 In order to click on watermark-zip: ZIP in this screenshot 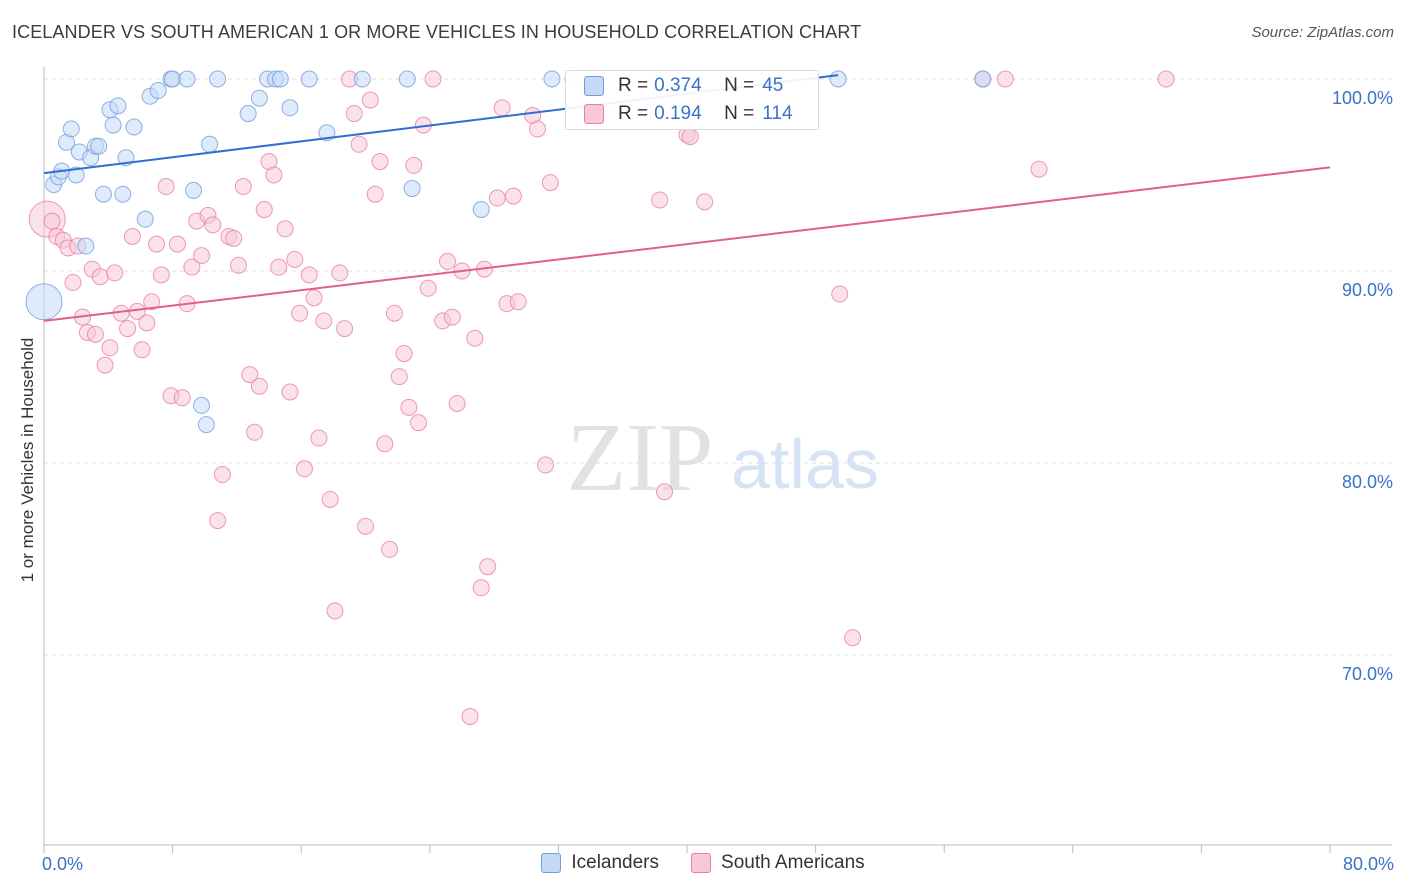, I will do `click(640, 458)`.